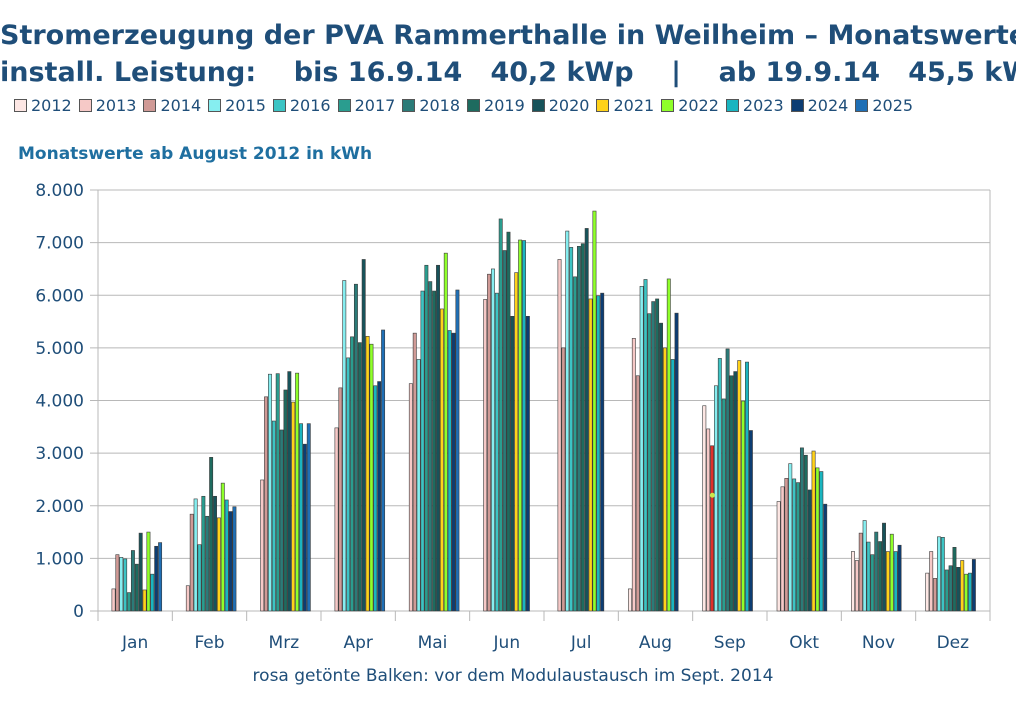 The height and width of the screenshot is (710, 1016). Describe the element at coordinates (954, 579) in the screenshot. I see `bar-2019-Dez` at that location.